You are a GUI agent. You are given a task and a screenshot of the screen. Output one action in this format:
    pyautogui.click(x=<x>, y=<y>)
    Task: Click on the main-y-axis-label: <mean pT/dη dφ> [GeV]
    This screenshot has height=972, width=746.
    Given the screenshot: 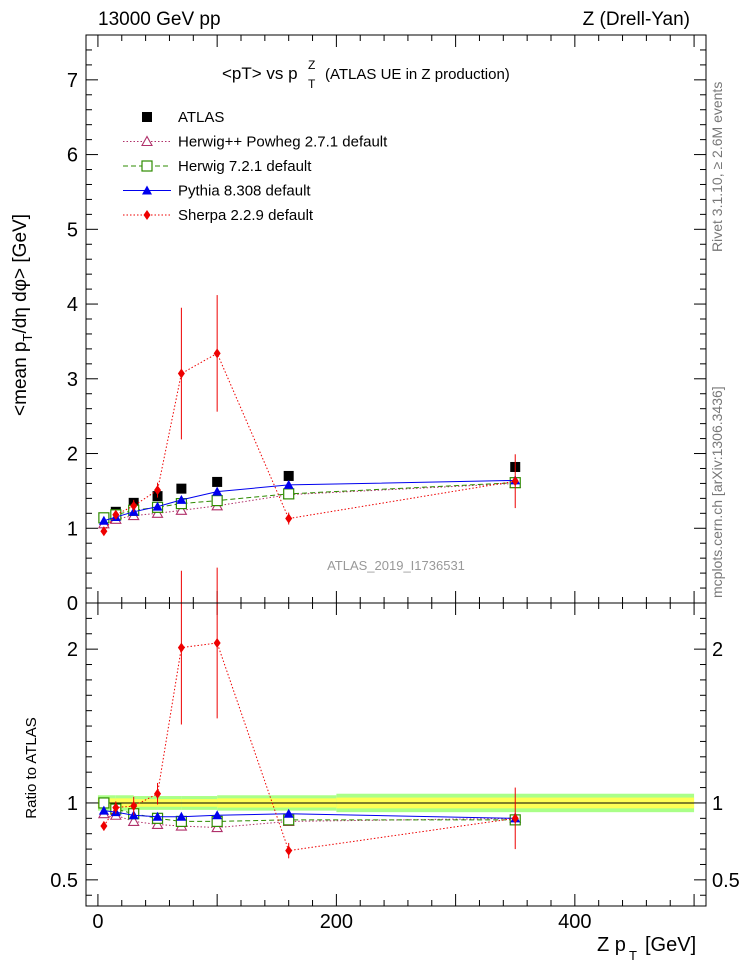 What is the action you would take?
    pyautogui.click(x=22, y=315)
    